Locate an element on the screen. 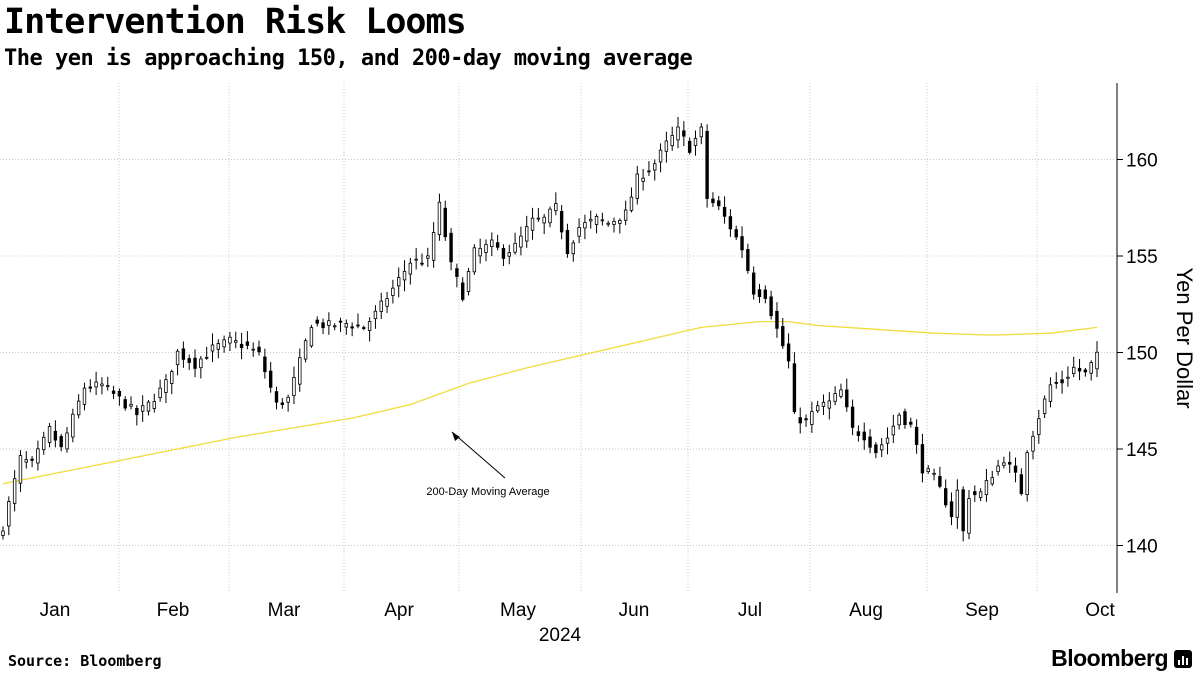  chart-title: Intervention Risk Looms is located at coordinates (235, 22).